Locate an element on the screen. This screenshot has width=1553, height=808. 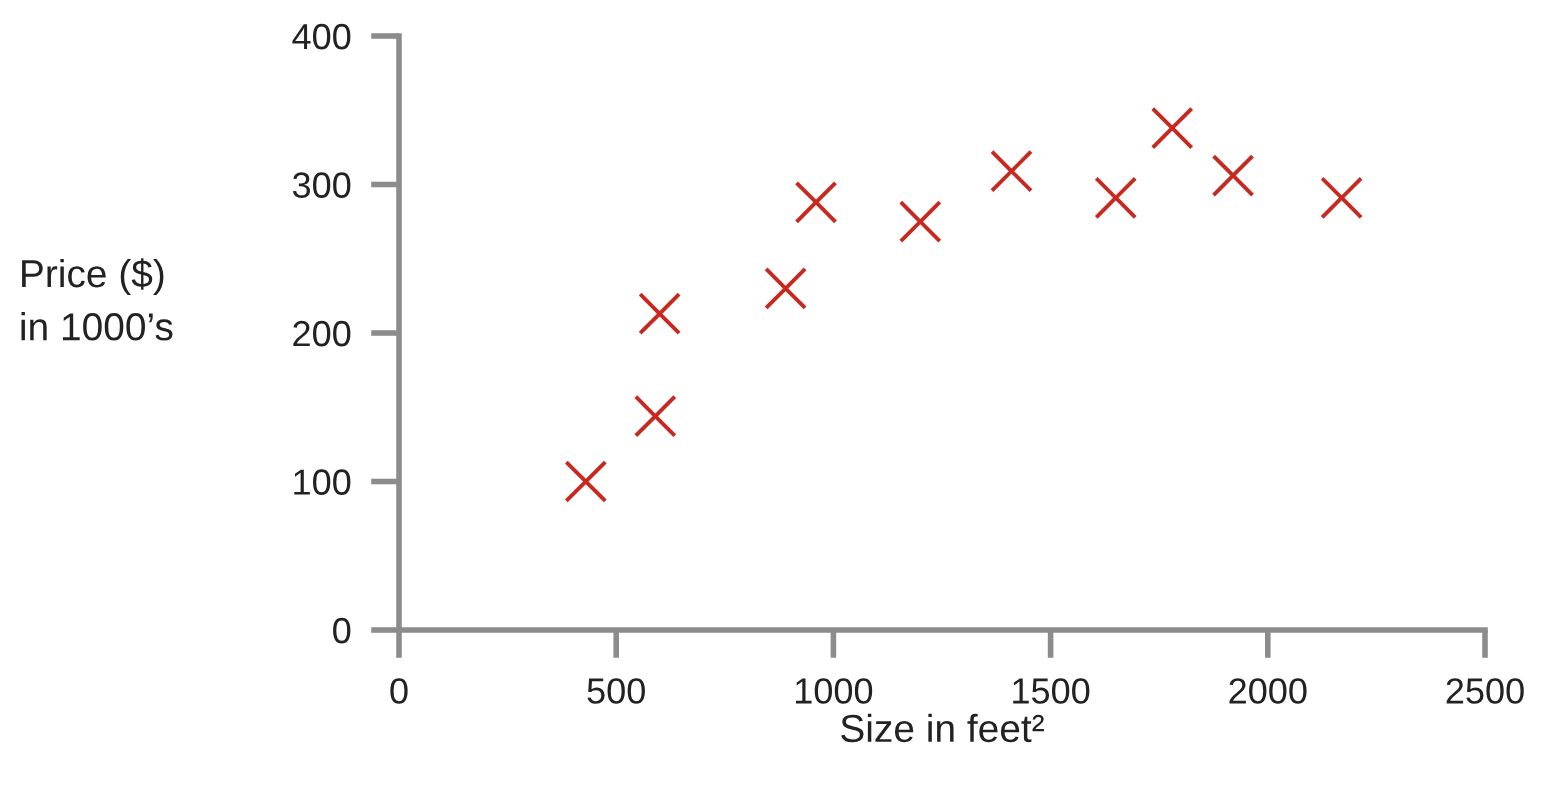
x-tick-label: 2000 is located at coordinates (1268, 691).